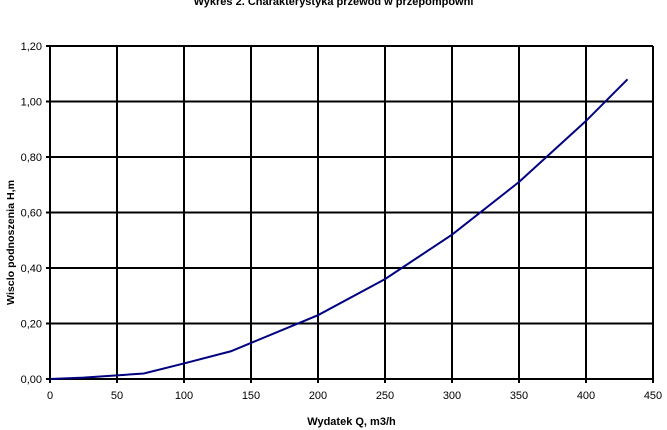 The height and width of the screenshot is (430, 667). Describe the element at coordinates (385, 396) in the screenshot. I see `x-tick-label: 250` at that location.